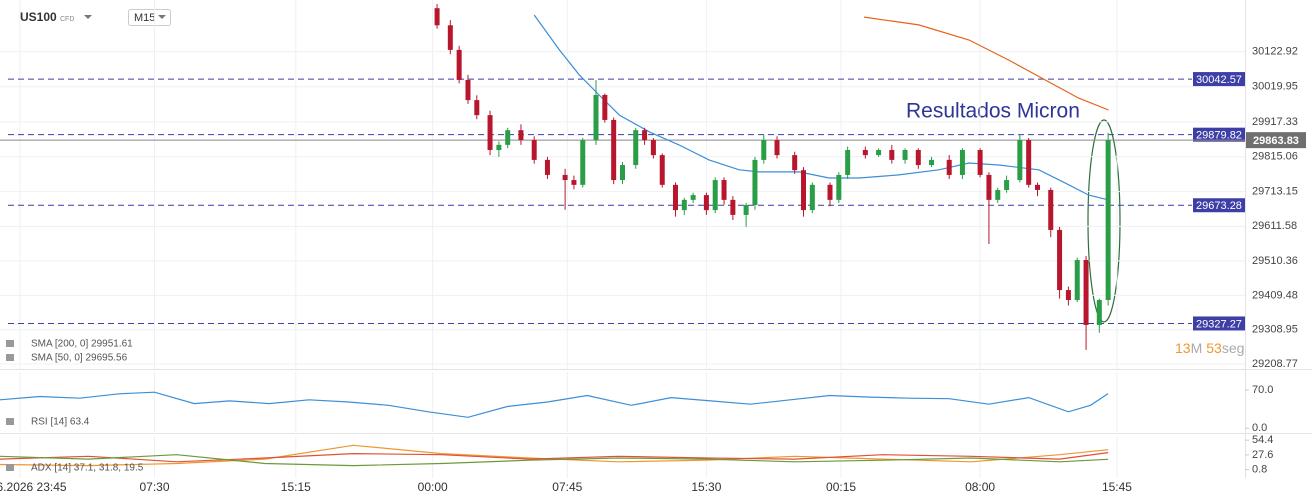  What do you see at coordinates (1275, 122) in the screenshot?
I see `y-tick-label: 29917.33` at bounding box center [1275, 122].